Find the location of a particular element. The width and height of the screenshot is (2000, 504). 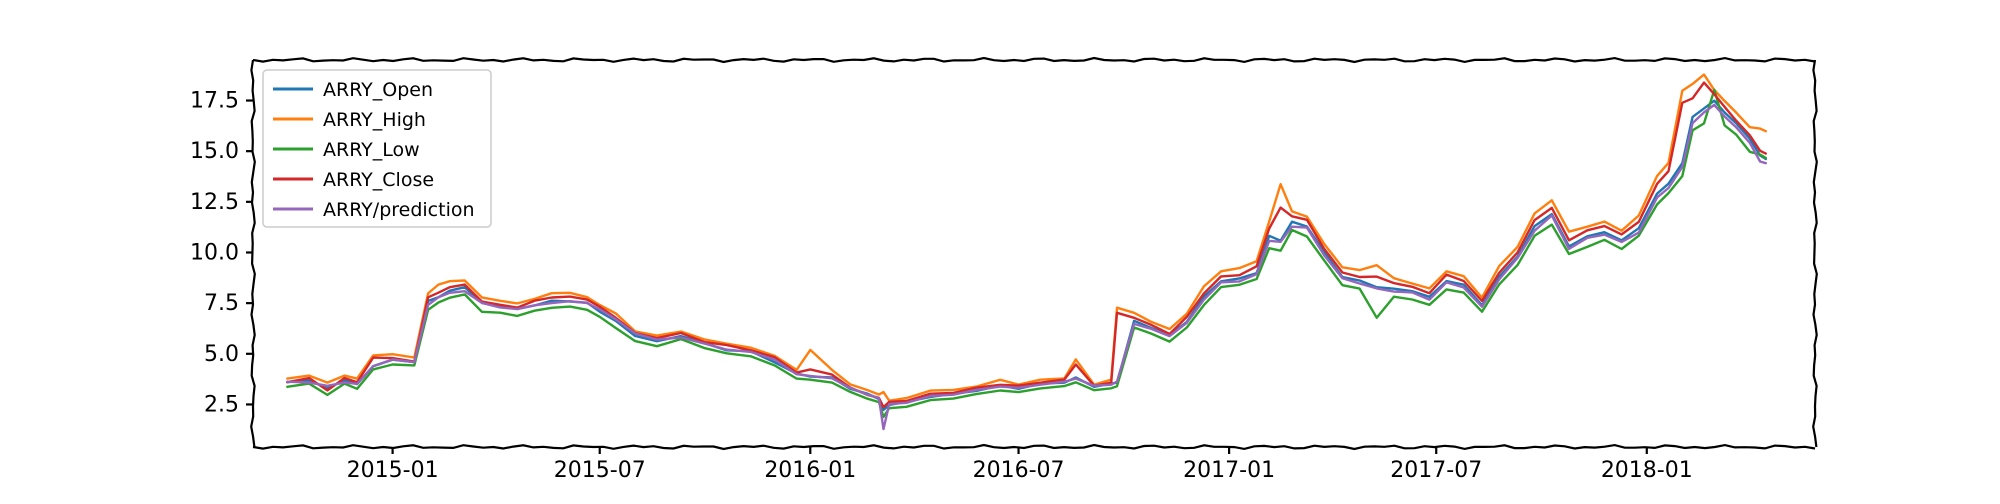

plot-frame-right is located at coordinates (1815, 253).